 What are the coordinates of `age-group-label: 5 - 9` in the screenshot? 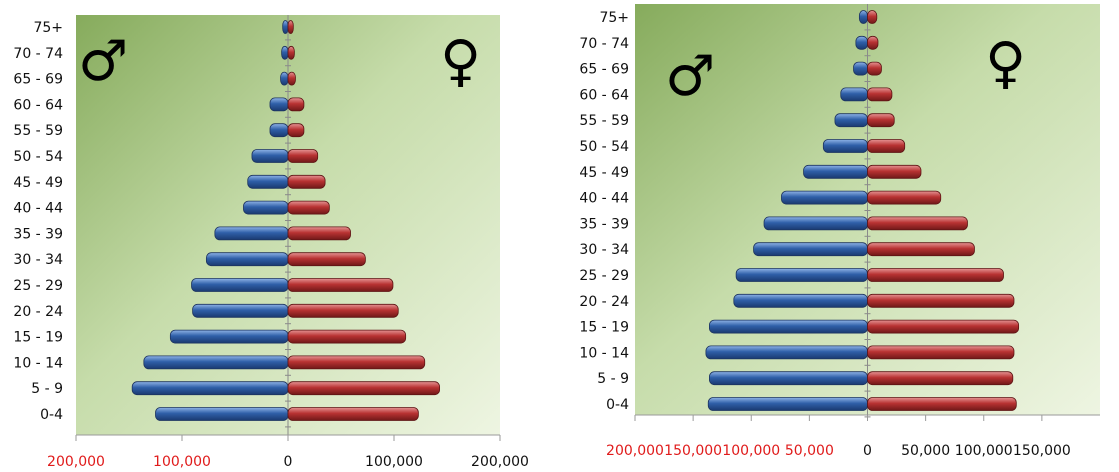 It's located at (613, 379).